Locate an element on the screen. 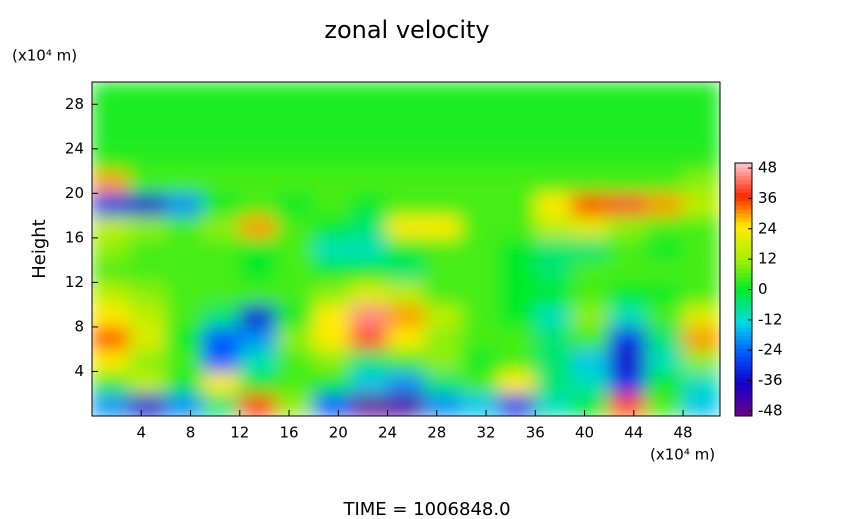 This screenshot has width=854, height=519. x-tick-label: 8 is located at coordinates (191, 433).